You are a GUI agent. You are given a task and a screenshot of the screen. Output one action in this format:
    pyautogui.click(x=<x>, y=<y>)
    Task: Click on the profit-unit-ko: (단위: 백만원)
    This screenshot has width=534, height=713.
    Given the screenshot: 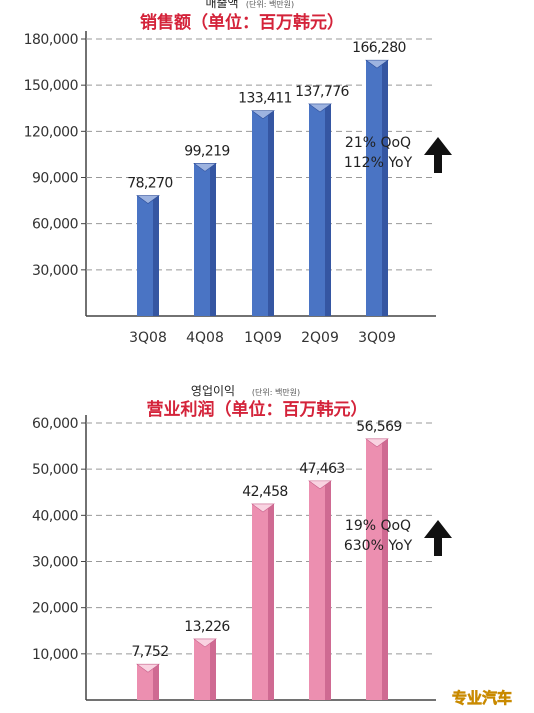 What is the action you would take?
    pyautogui.click(x=276, y=392)
    